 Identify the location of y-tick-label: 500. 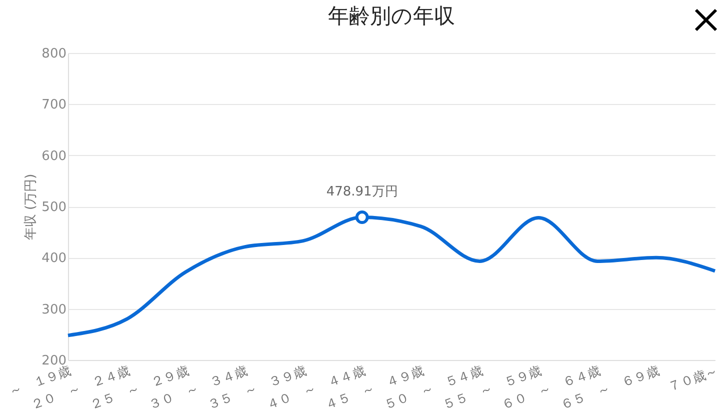
(54, 207).